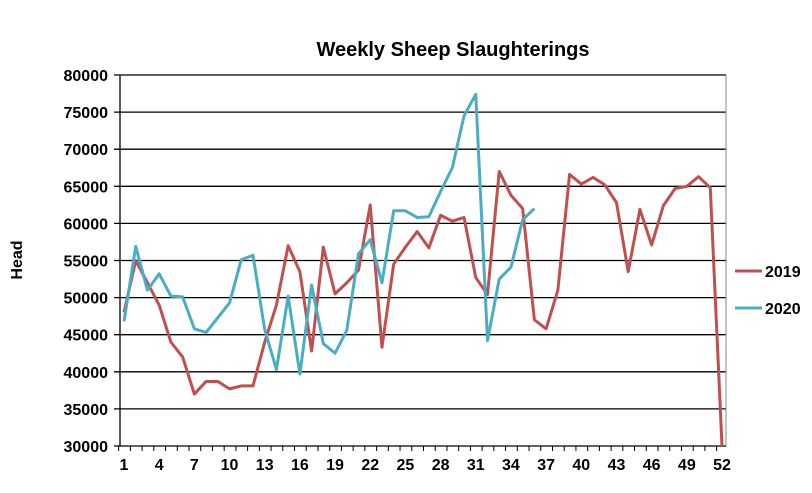  What do you see at coordinates (476, 465) in the screenshot?
I see `x-tick-label: 31` at bounding box center [476, 465].